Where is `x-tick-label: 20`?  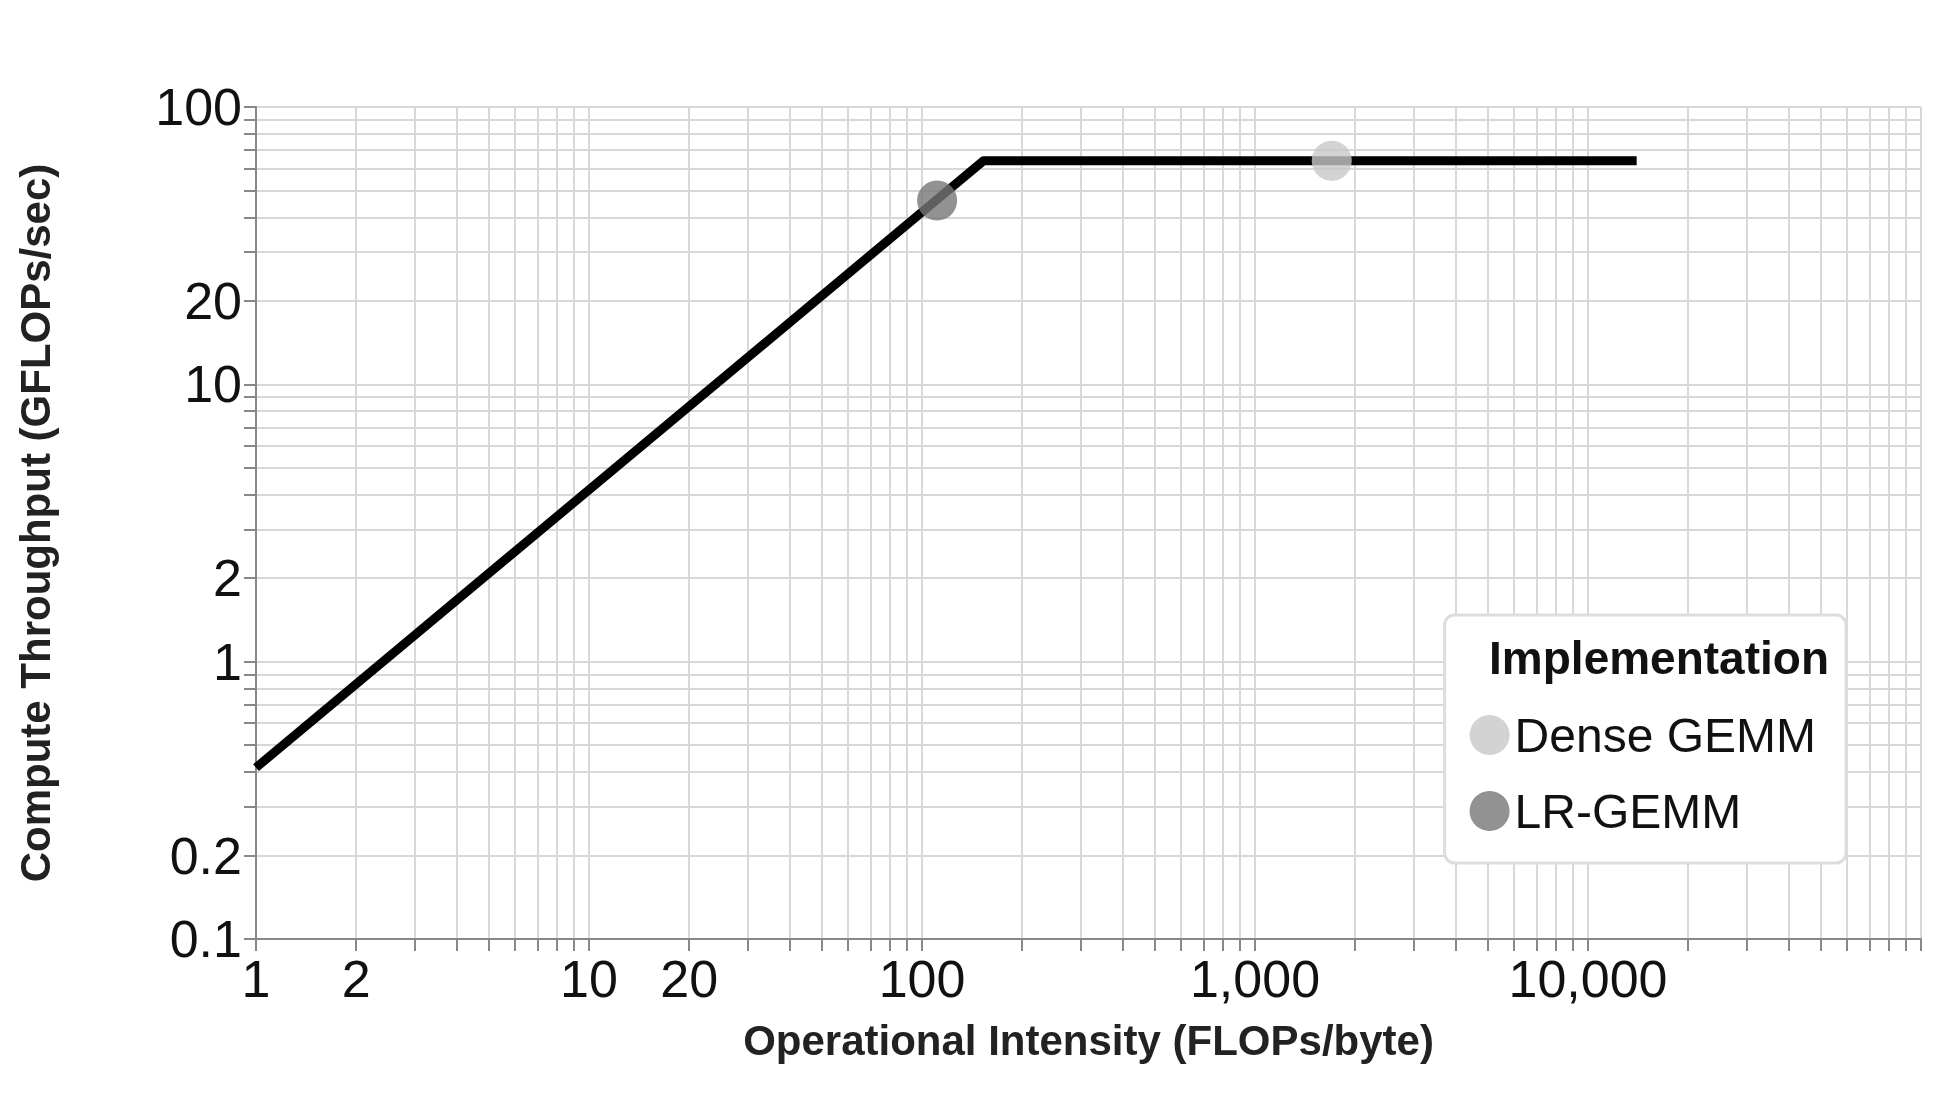 x-tick-label: 20 is located at coordinates (689, 979).